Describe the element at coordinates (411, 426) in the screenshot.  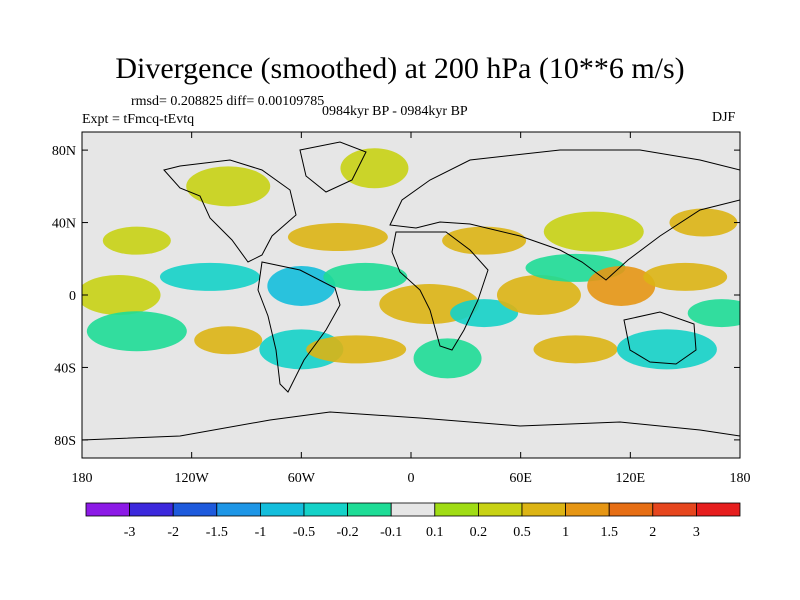
I see `coastline-antarctica` at that location.